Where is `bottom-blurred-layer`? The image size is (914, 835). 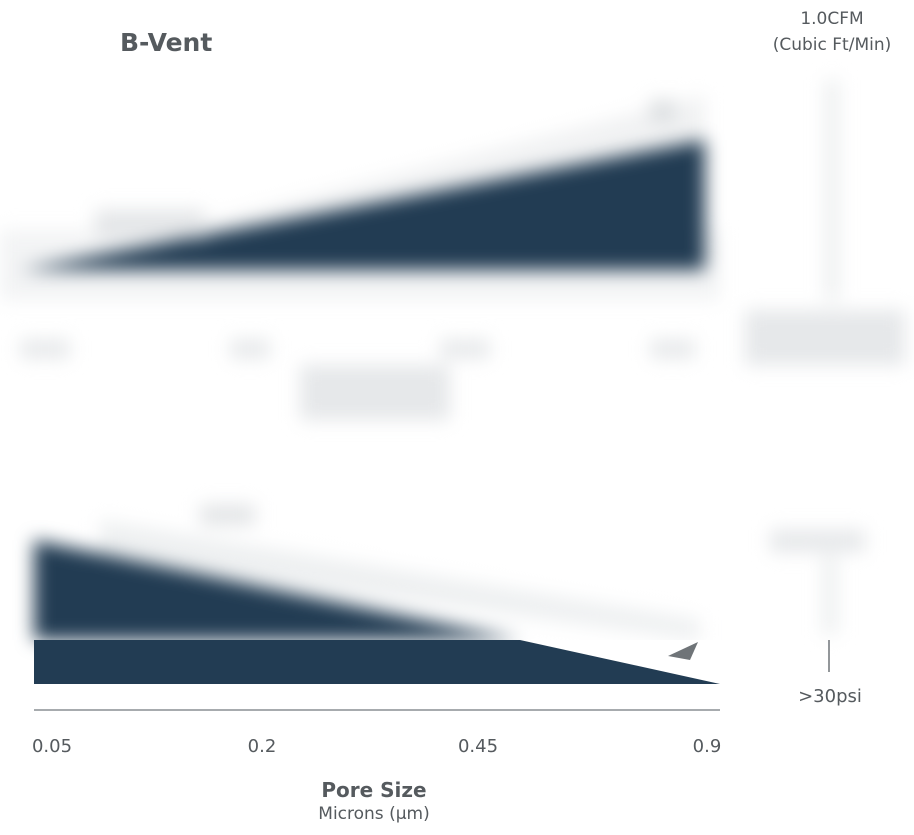
bottom-blurred-layer is located at coordinates (449, 572).